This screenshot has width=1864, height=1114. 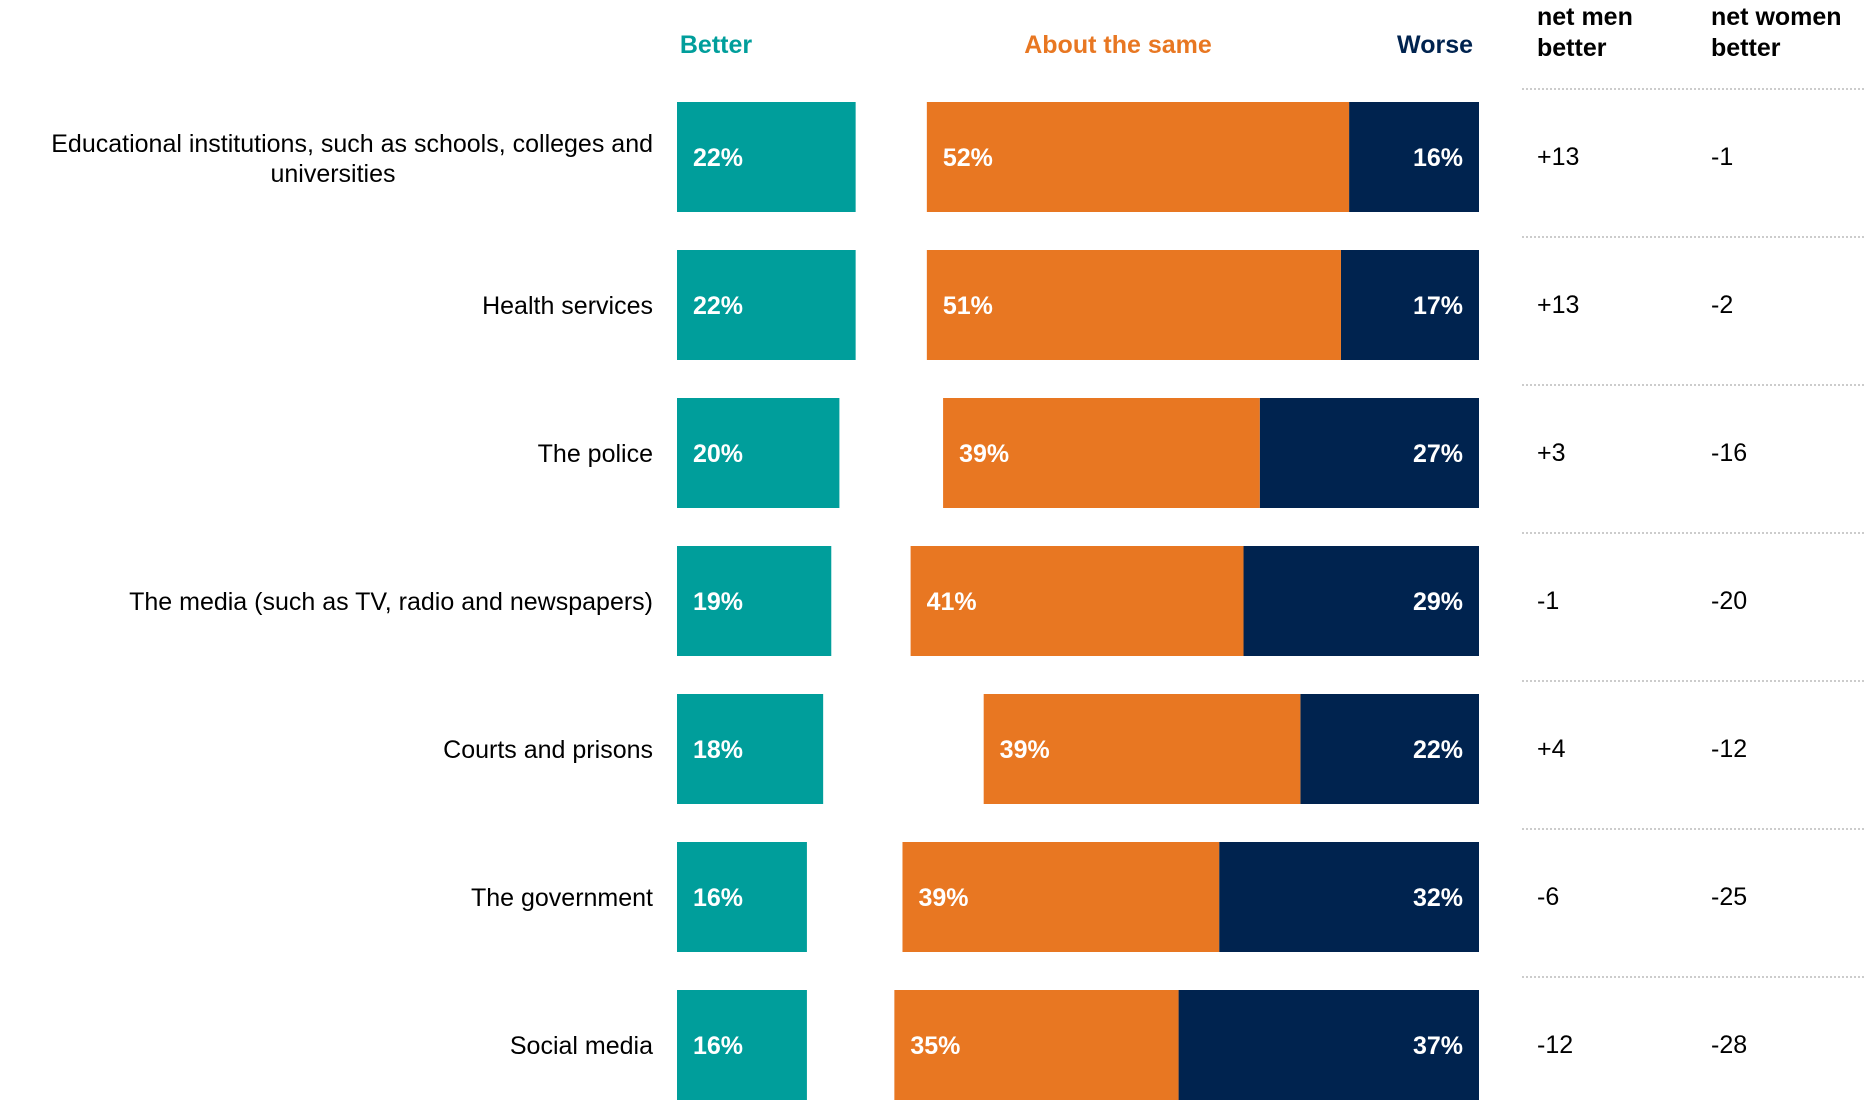 I want to click on bar-worse-label: 22%, so click(x=1438, y=750).